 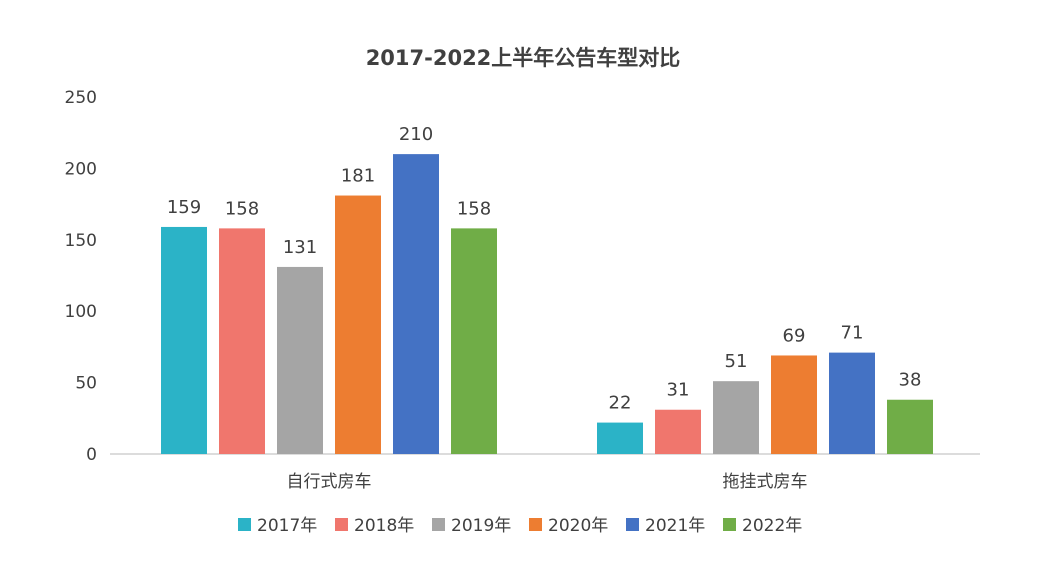 I want to click on data-label: 131, so click(x=300, y=247).